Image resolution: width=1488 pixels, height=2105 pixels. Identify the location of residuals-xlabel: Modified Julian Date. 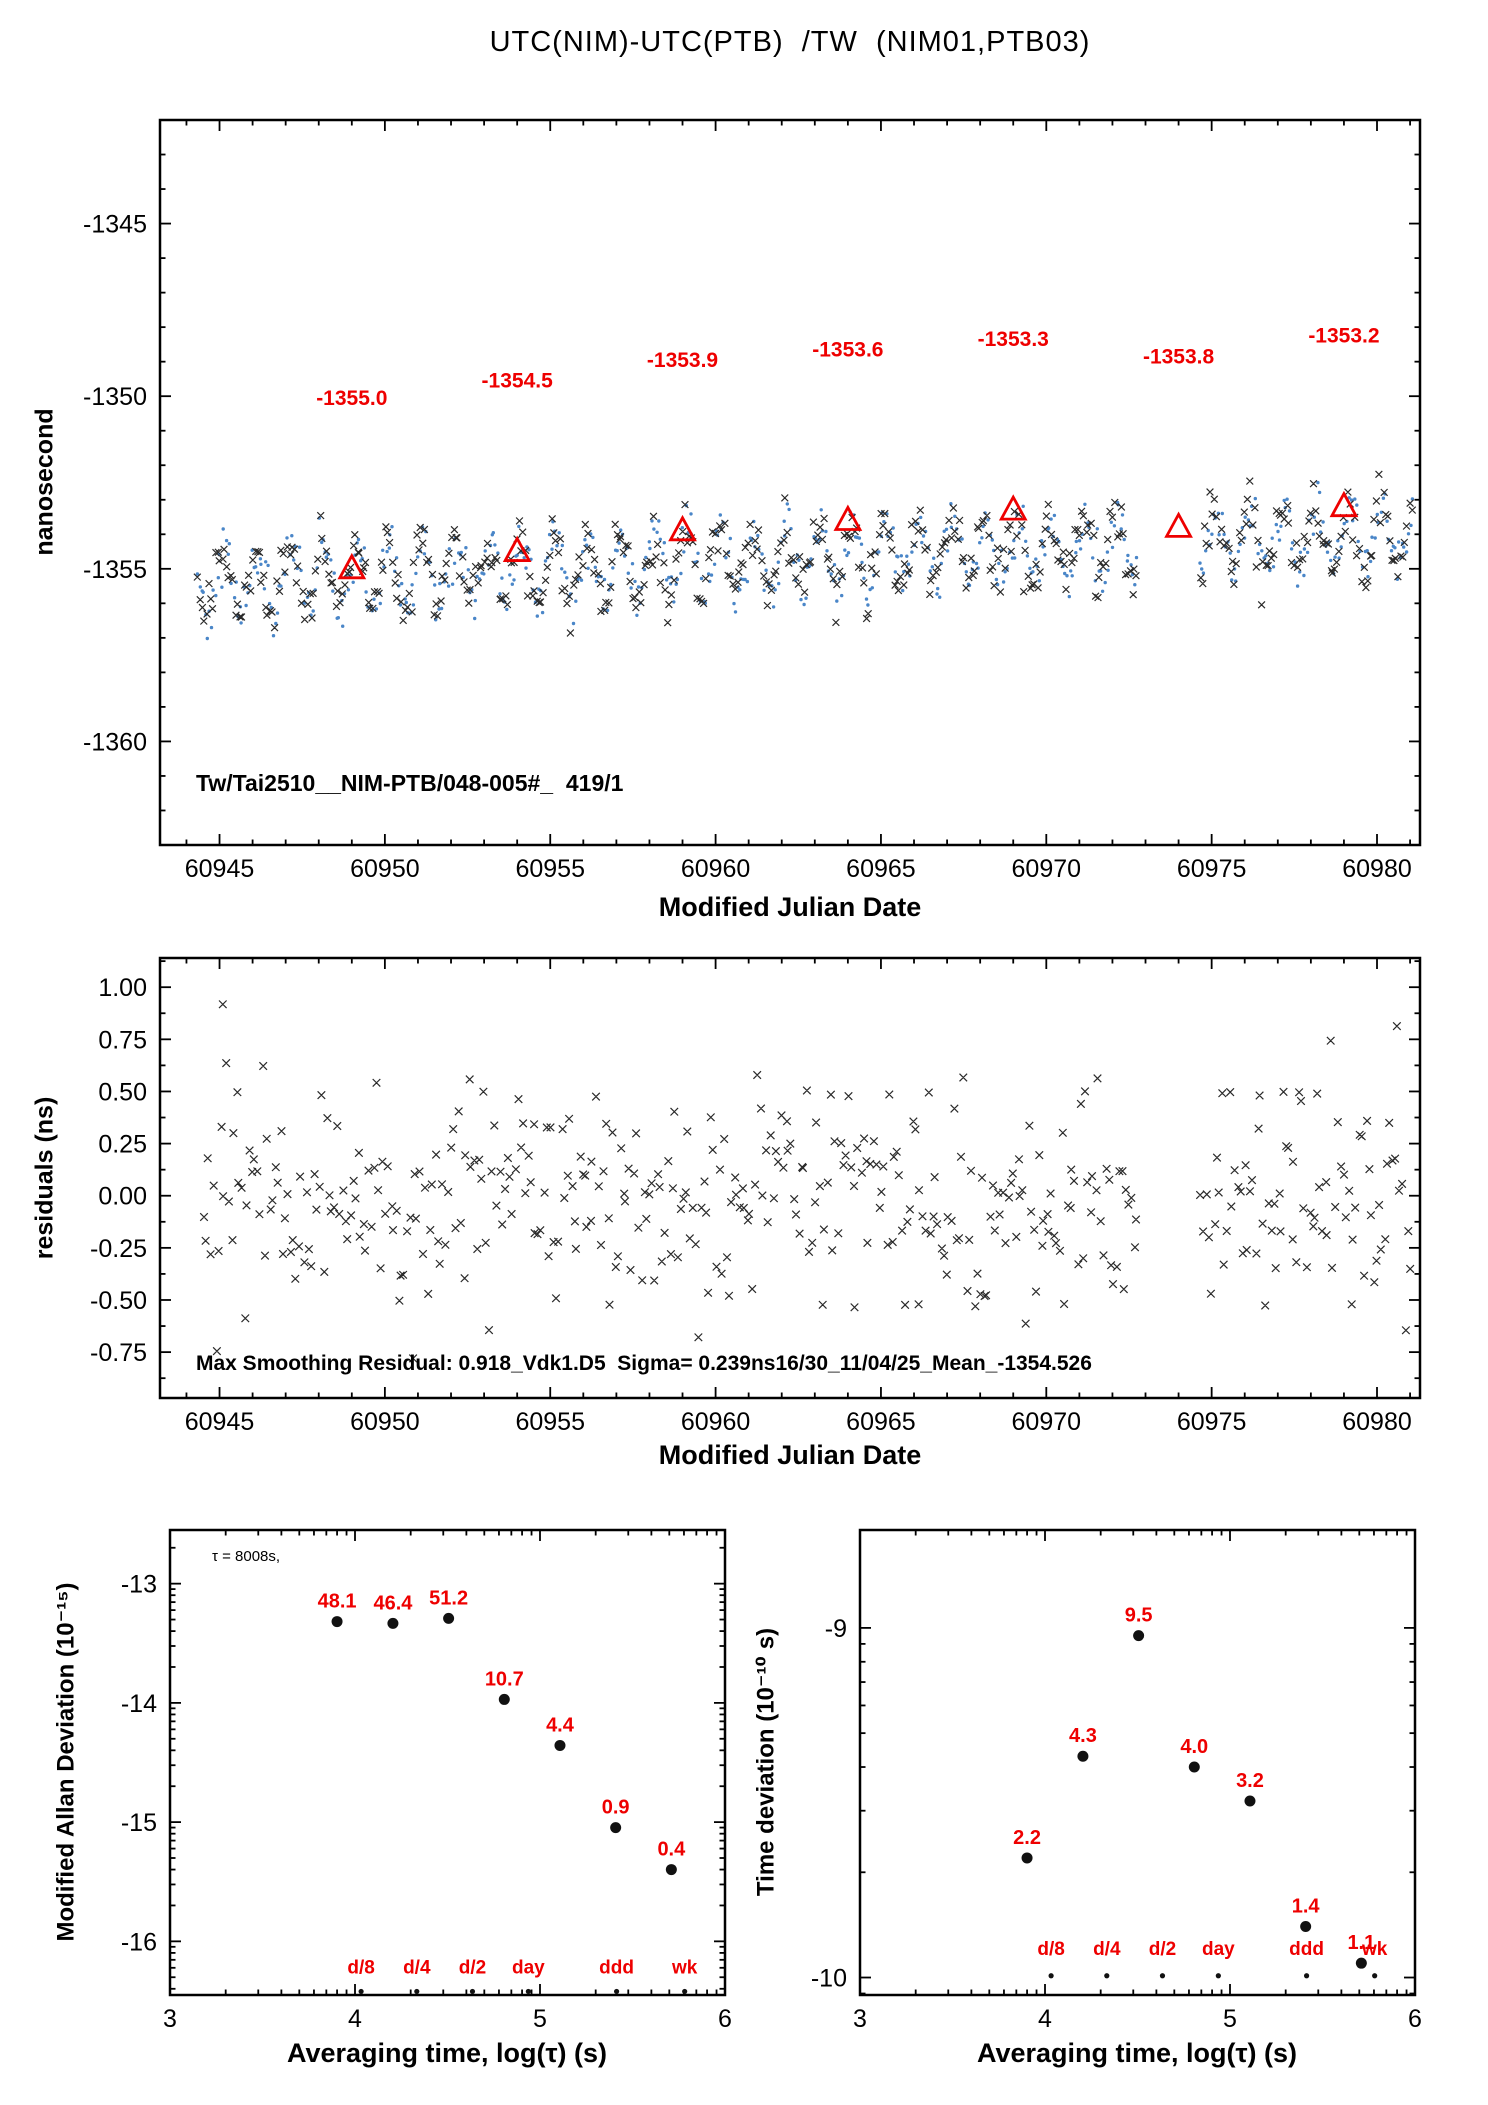
(790, 1455).